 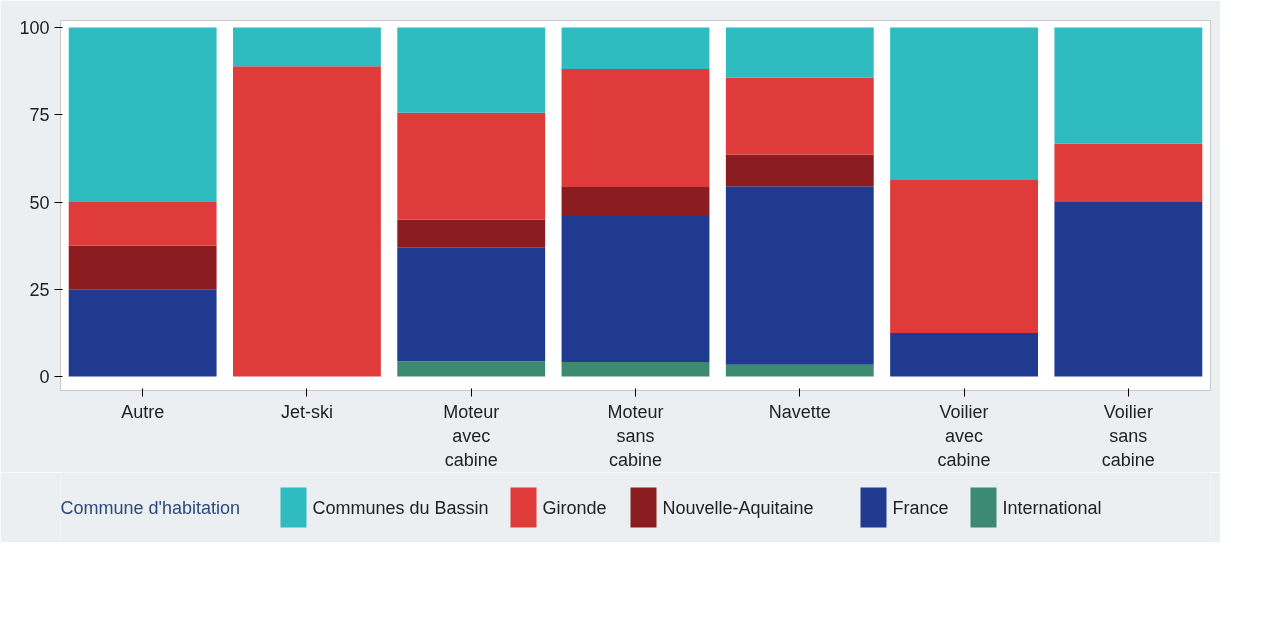 What do you see at coordinates (44, 377) in the screenshot?
I see `y-tick-label: 0` at bounding box center [44, 377].